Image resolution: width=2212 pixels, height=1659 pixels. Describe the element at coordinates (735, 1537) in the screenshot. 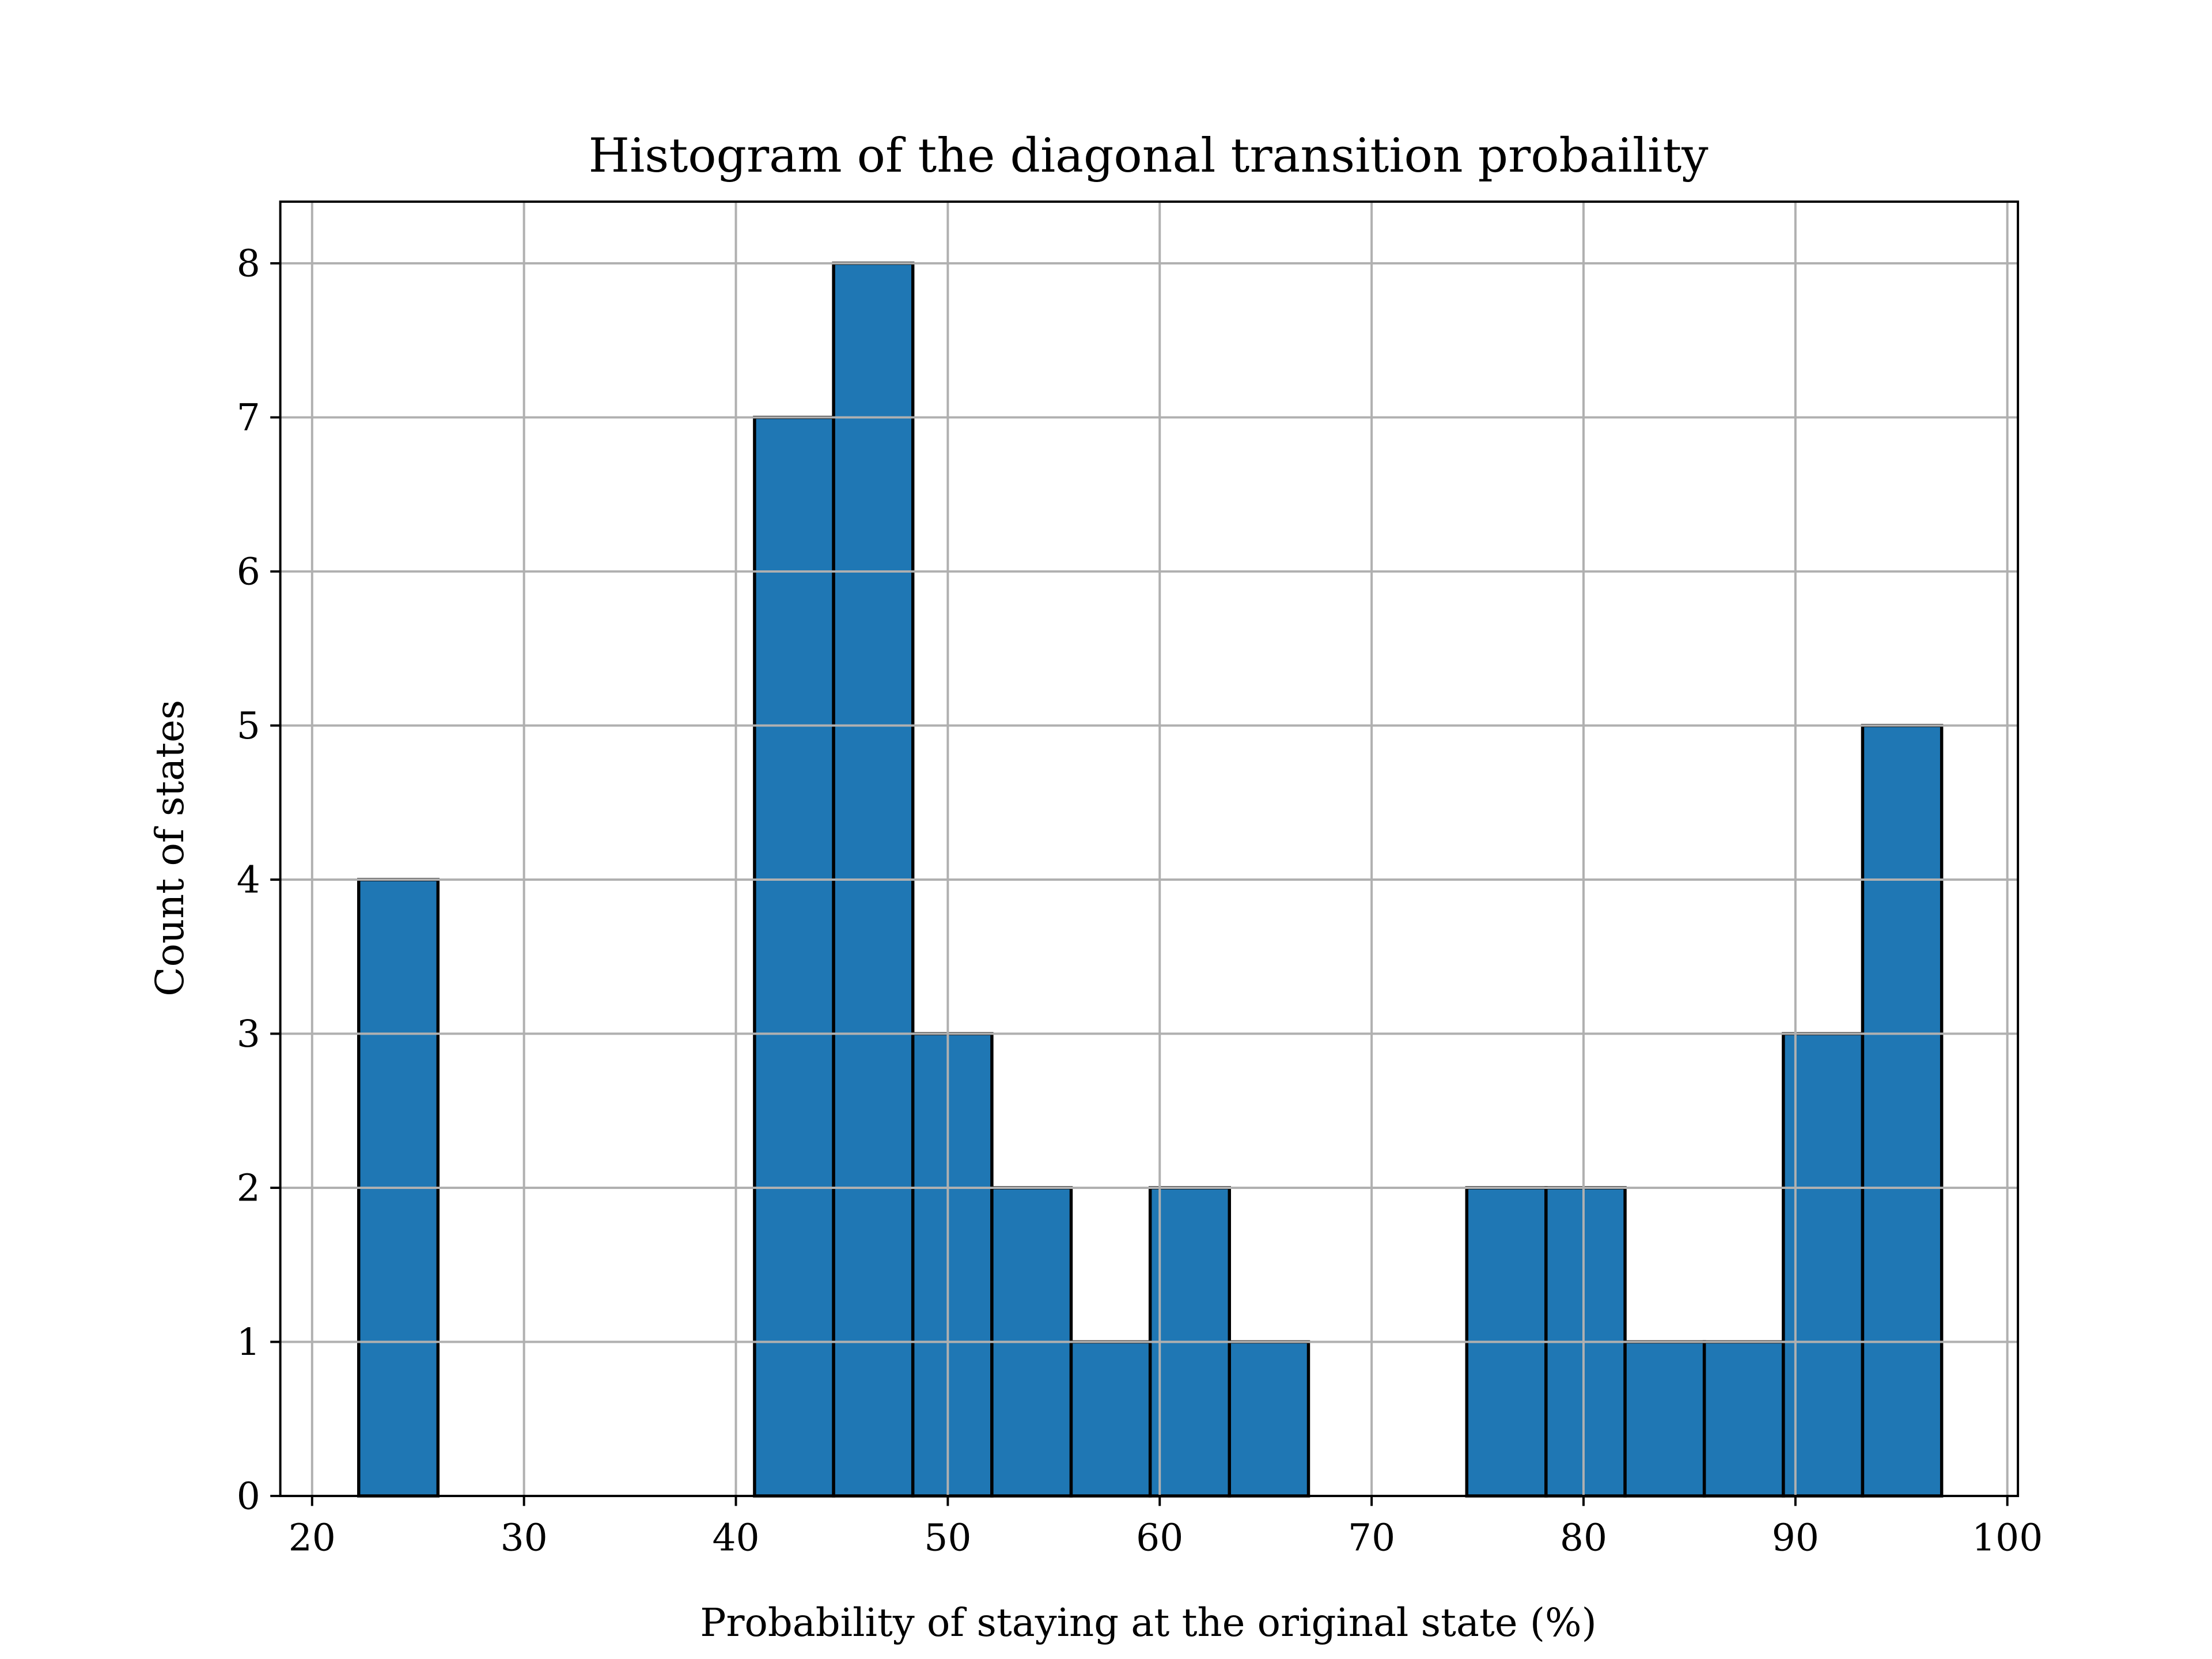

I see `x-tick-label: 40` at that location.